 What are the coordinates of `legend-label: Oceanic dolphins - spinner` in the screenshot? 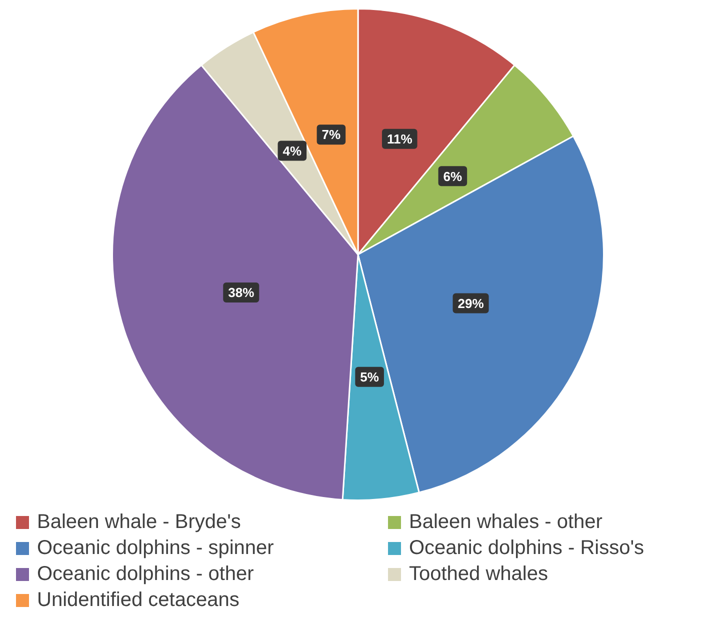 It's located at (155, 548).